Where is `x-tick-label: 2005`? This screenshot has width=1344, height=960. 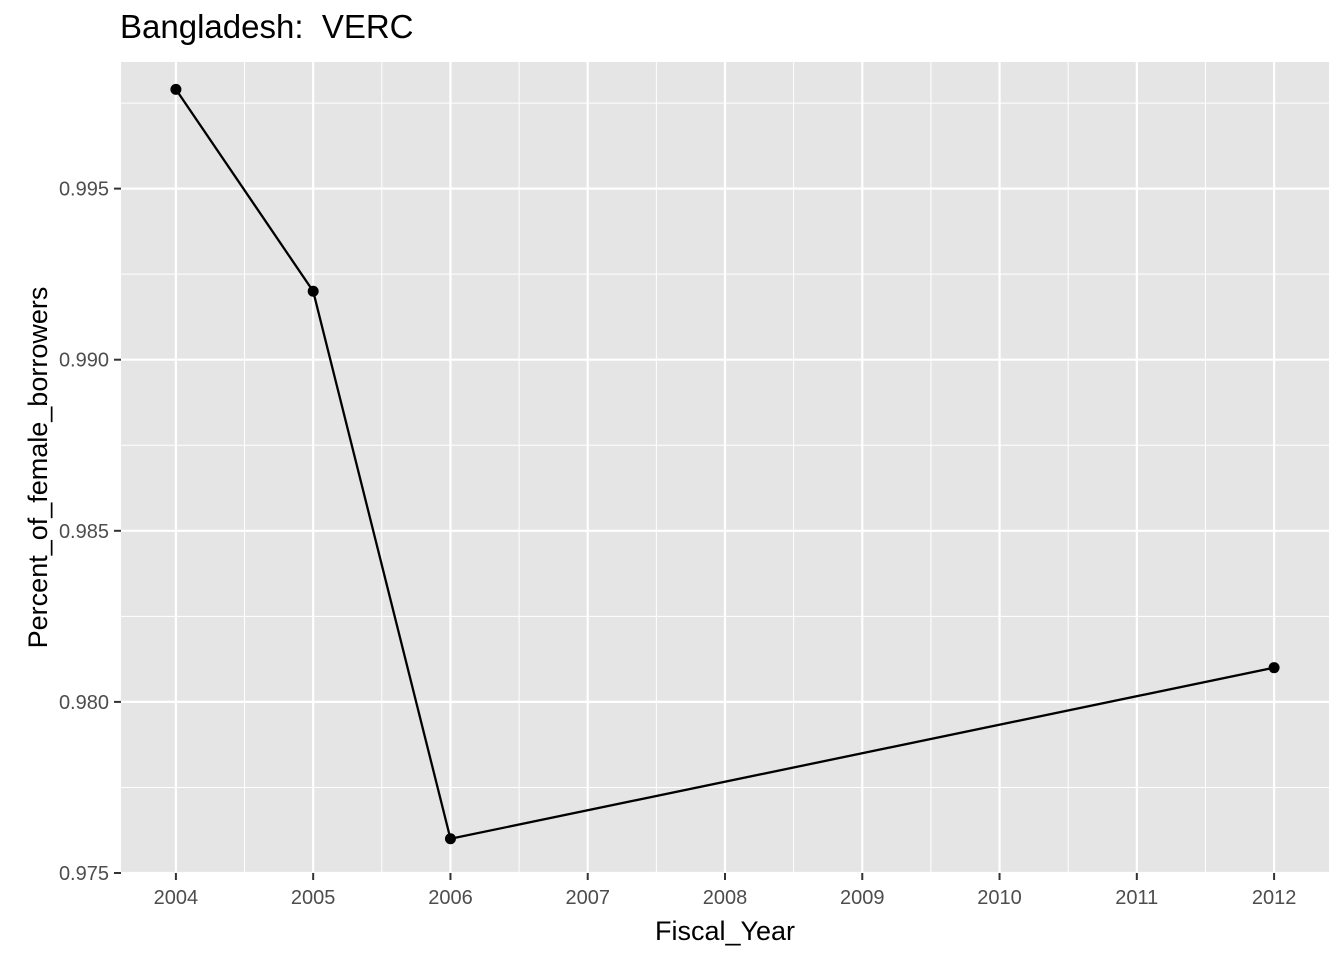 x-tick-label: 2005 is located at coordinates (313, 898).